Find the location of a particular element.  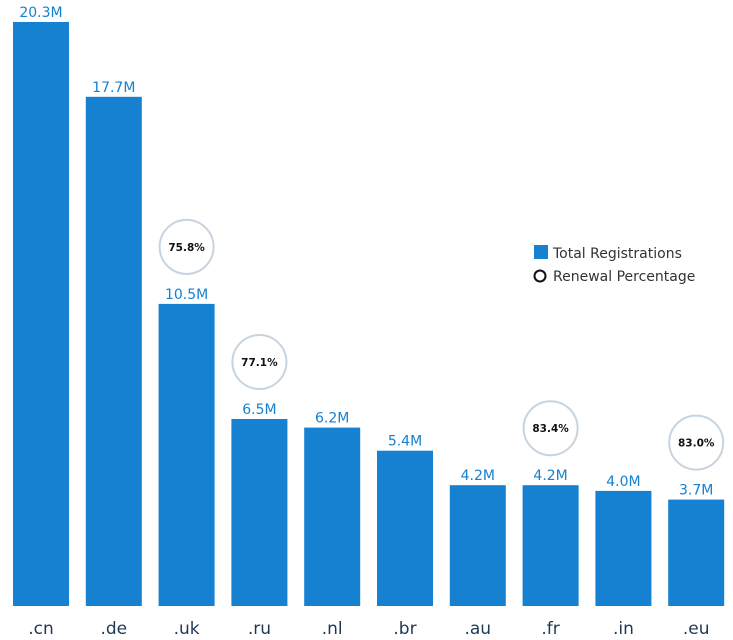

bar-cn is located at coordinates (41, 314).